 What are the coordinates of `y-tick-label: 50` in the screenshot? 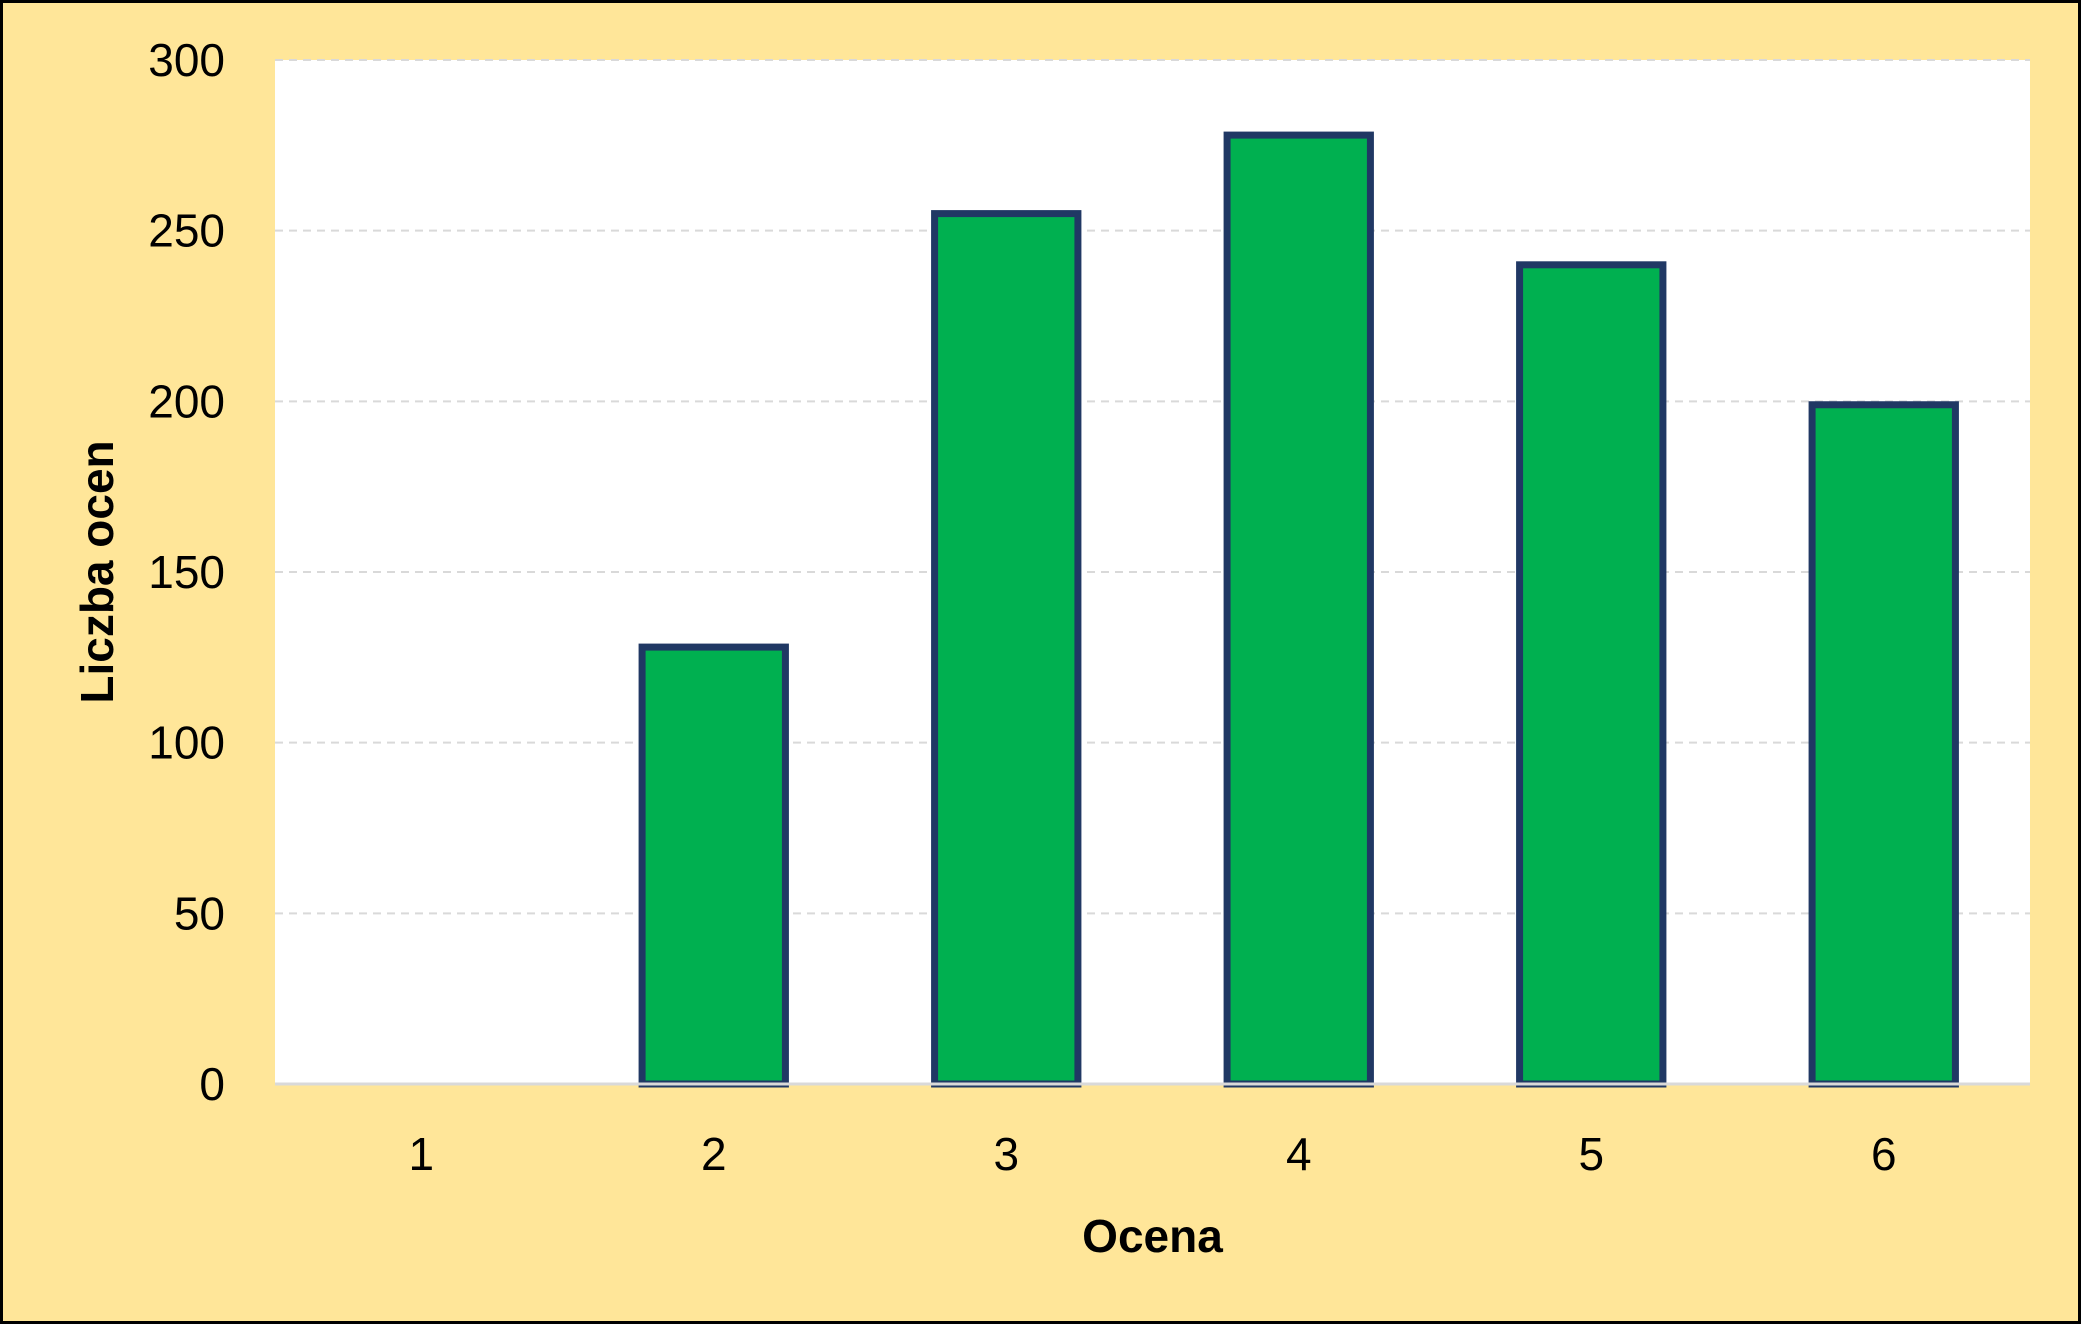 It's located at (199, 913).